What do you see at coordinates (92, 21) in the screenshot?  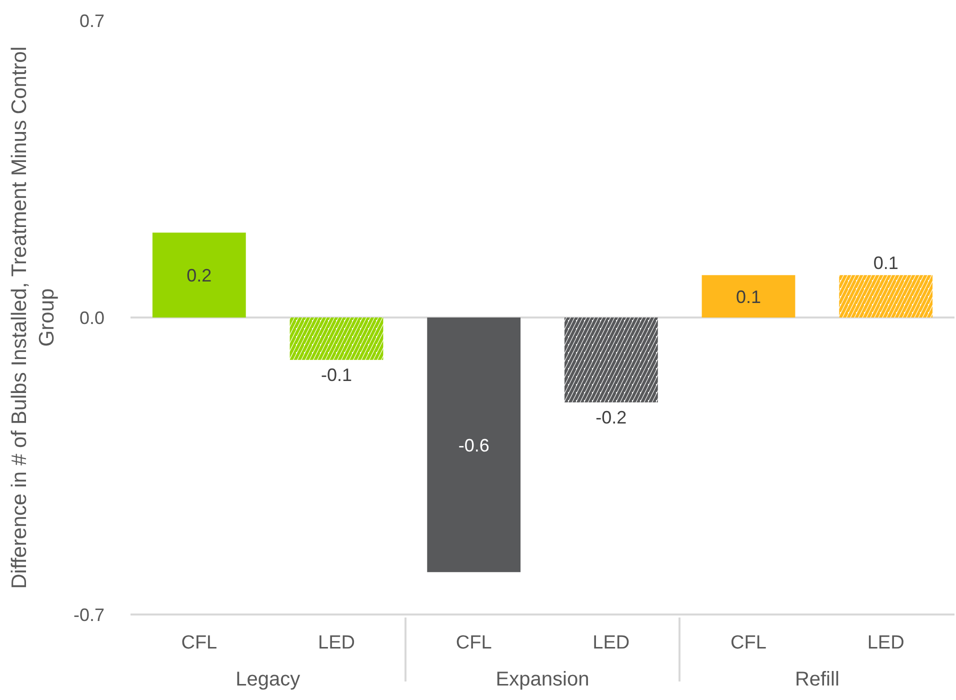 I see `y-tick-label: 0.7` at bounding box center [92, 21].